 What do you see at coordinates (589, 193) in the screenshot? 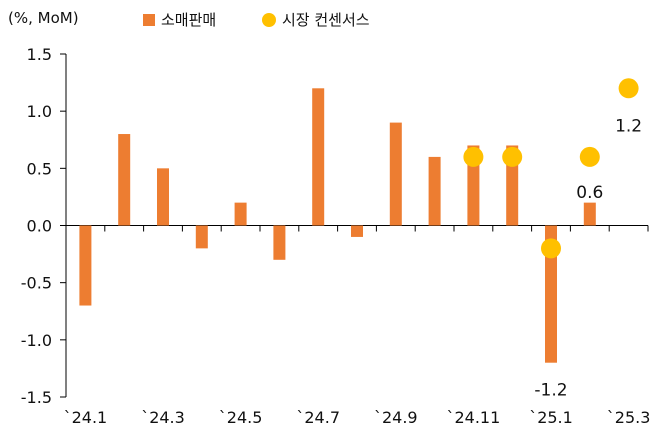
I see `data-label: 0.6` at bounding box center [589, 193].